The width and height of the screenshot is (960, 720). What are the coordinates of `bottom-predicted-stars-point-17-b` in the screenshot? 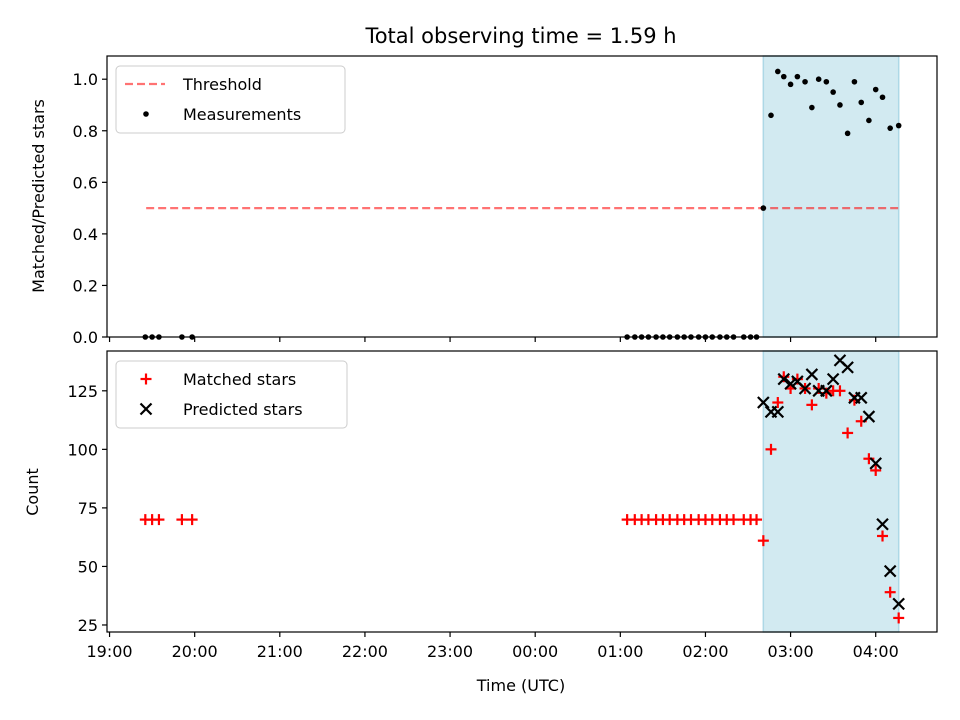 It's located at (882, 524).